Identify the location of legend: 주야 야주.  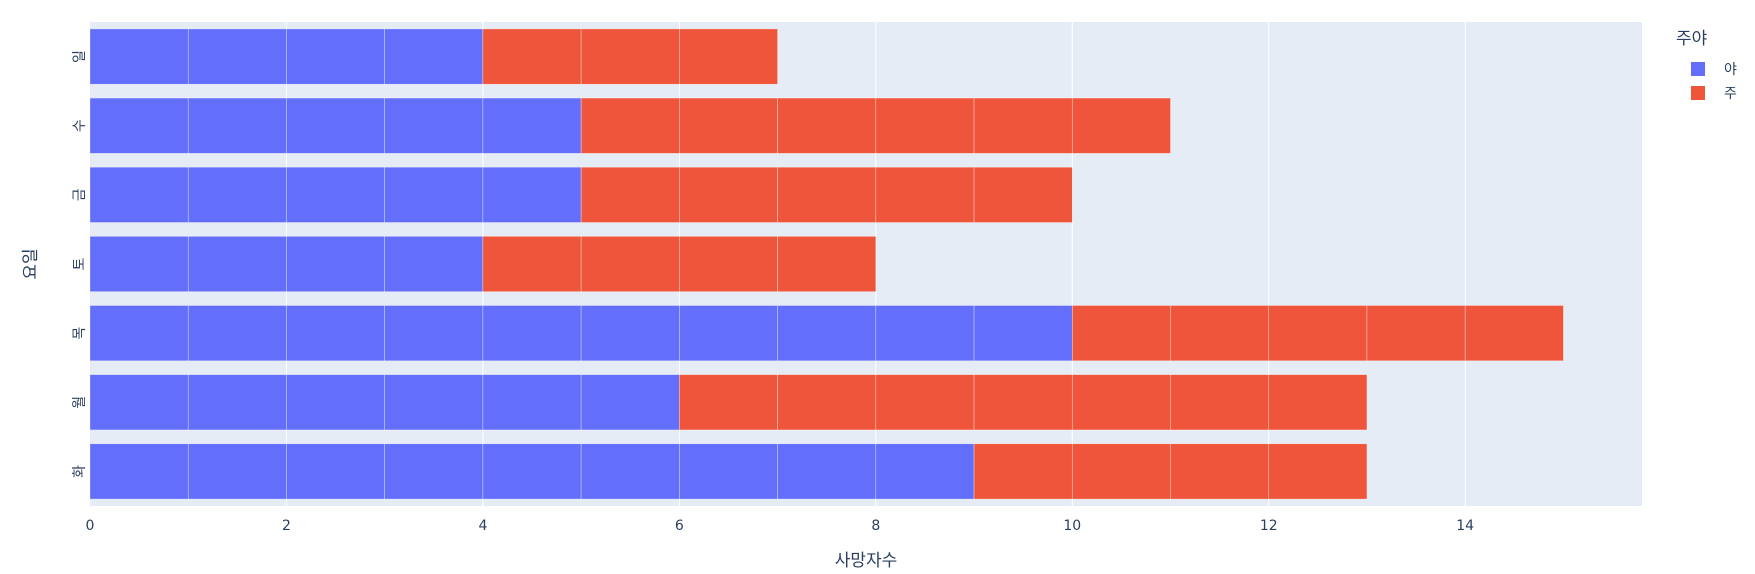
(1706, 65).